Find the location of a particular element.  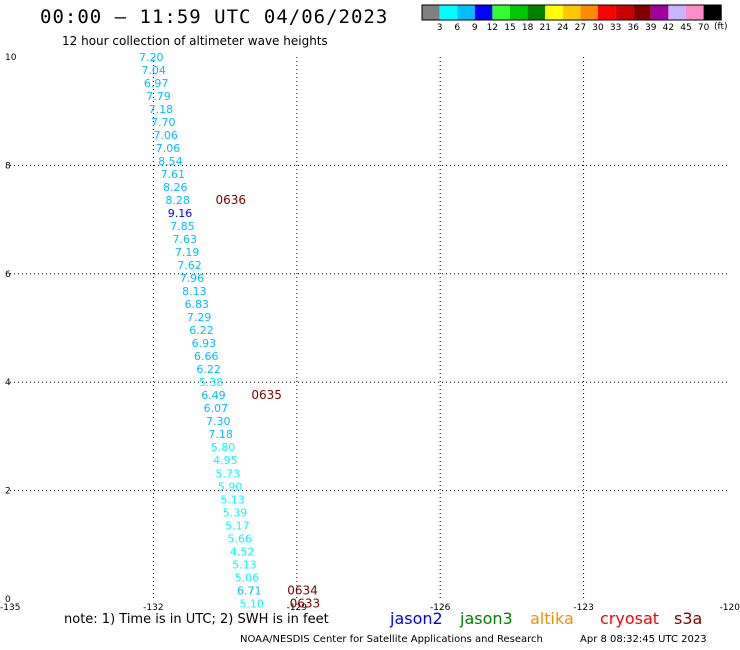

colorbar-label: 12 is located at coordinates (492, 28).